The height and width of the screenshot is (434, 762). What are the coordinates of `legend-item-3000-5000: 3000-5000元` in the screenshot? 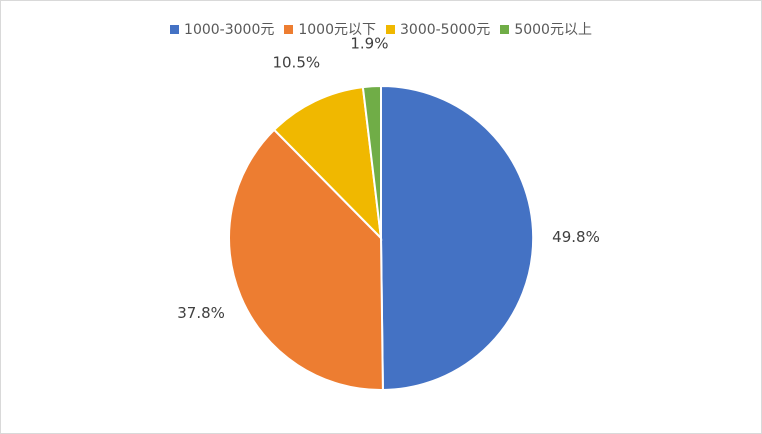 It's located at (438, 29).